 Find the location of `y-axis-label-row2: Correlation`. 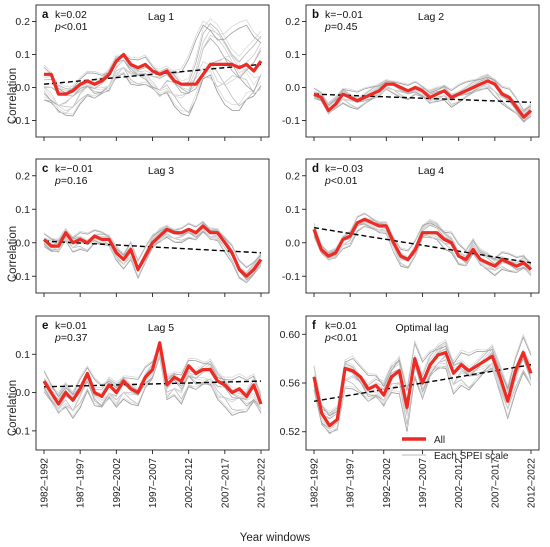

y-axis-label-row2: Correlation is located at coordinates (13, 254).